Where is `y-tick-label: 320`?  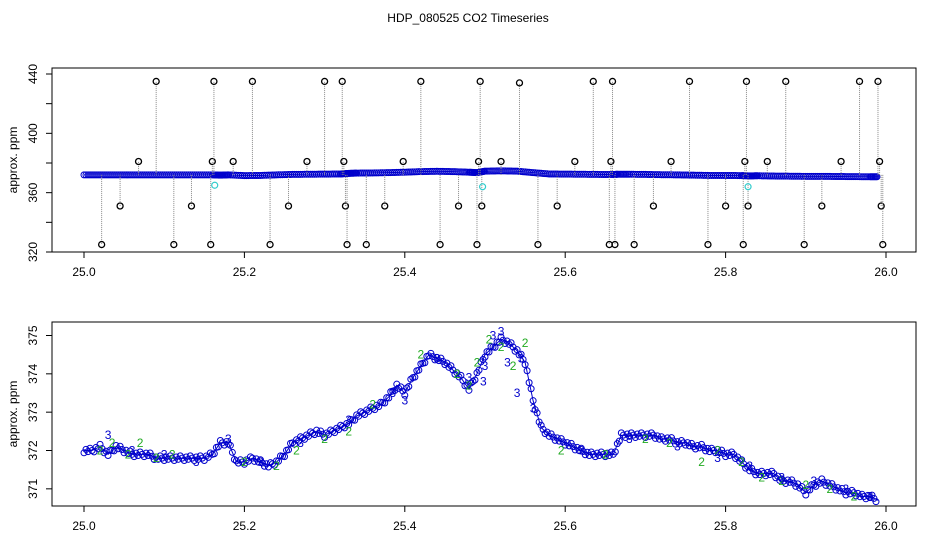 y-tick-label: 320 is located at coordinates (33, 252).